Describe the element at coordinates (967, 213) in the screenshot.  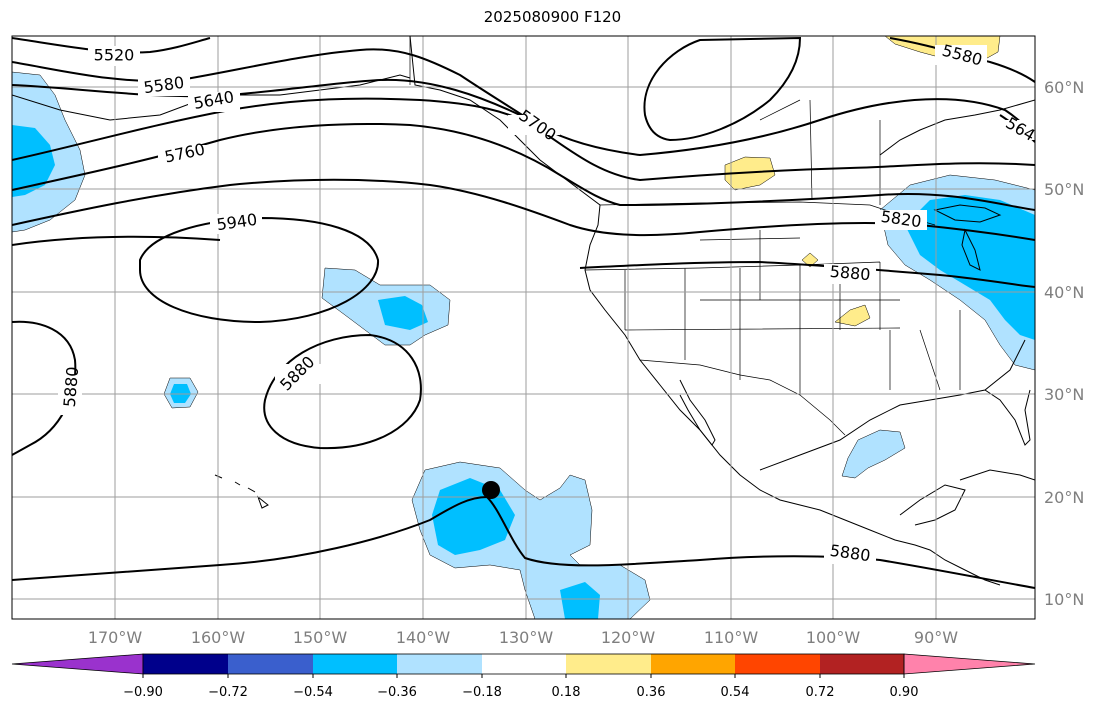
I see `lake-superior` at that location.